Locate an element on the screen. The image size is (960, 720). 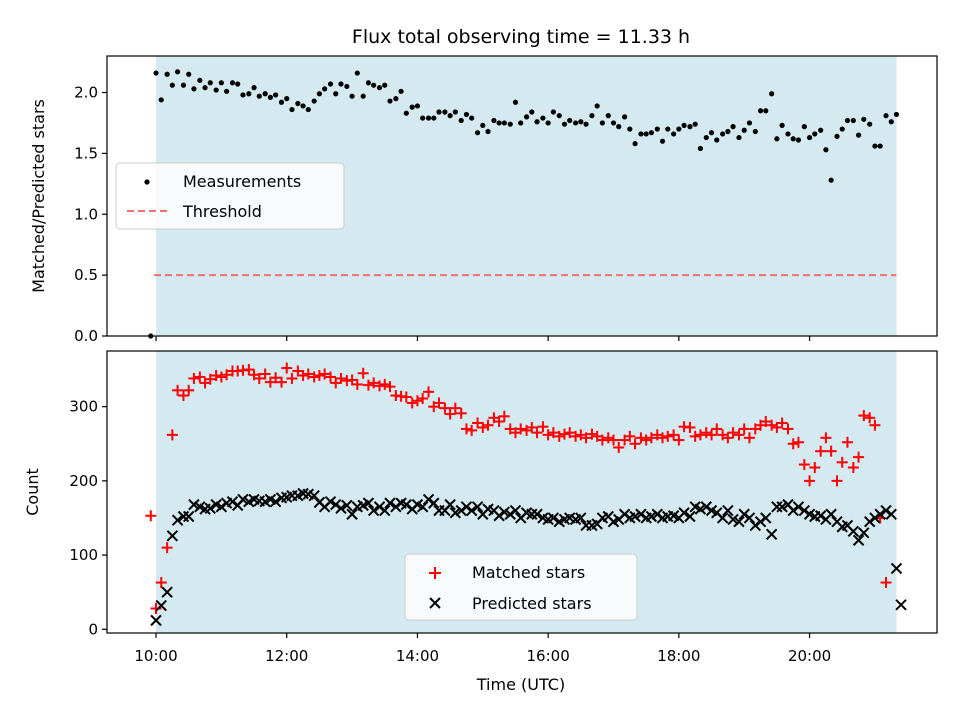
x-tick-label: 10:00 is located at coordinates (155, 656).